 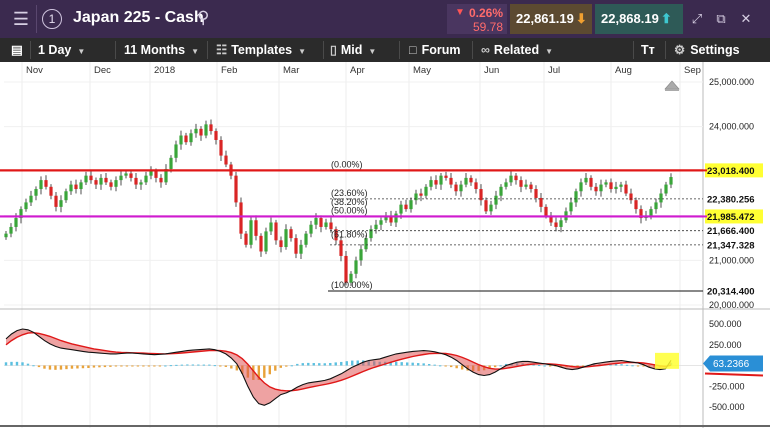 What do you see at coordinates (697, 18) in the screenshot?
I see `expand-icon: ⤢` at bounding box center [697, 18].